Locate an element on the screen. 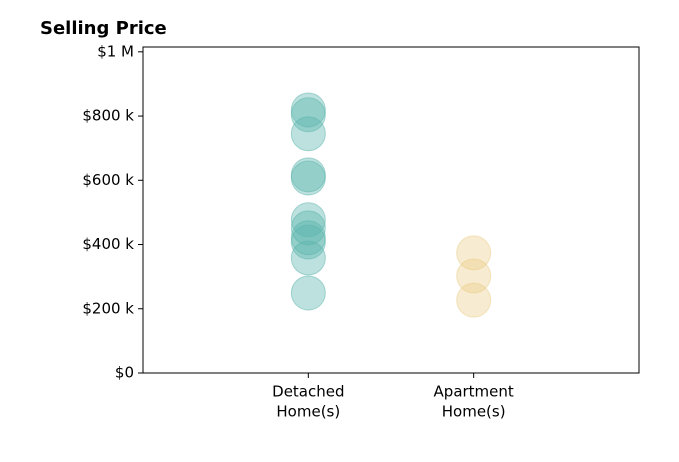 This screenshot has height=462, width=679. y-tick-label: $200 k is located at coordinates (108, 308).